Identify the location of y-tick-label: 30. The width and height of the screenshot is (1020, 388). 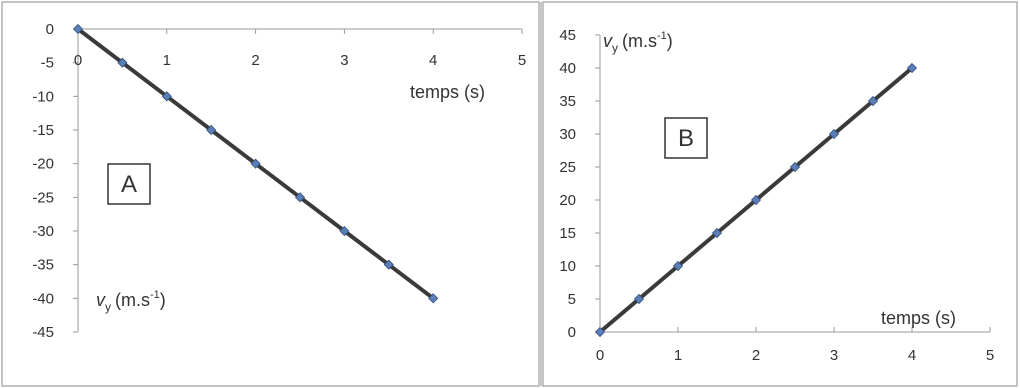
(567, 134).